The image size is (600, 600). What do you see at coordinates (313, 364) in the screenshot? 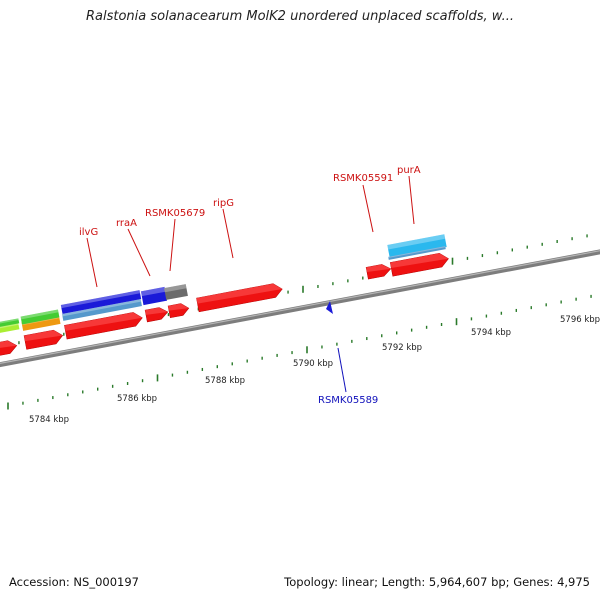
I see `scale-label: 5790 kbp` at bounding box center [313, 364].